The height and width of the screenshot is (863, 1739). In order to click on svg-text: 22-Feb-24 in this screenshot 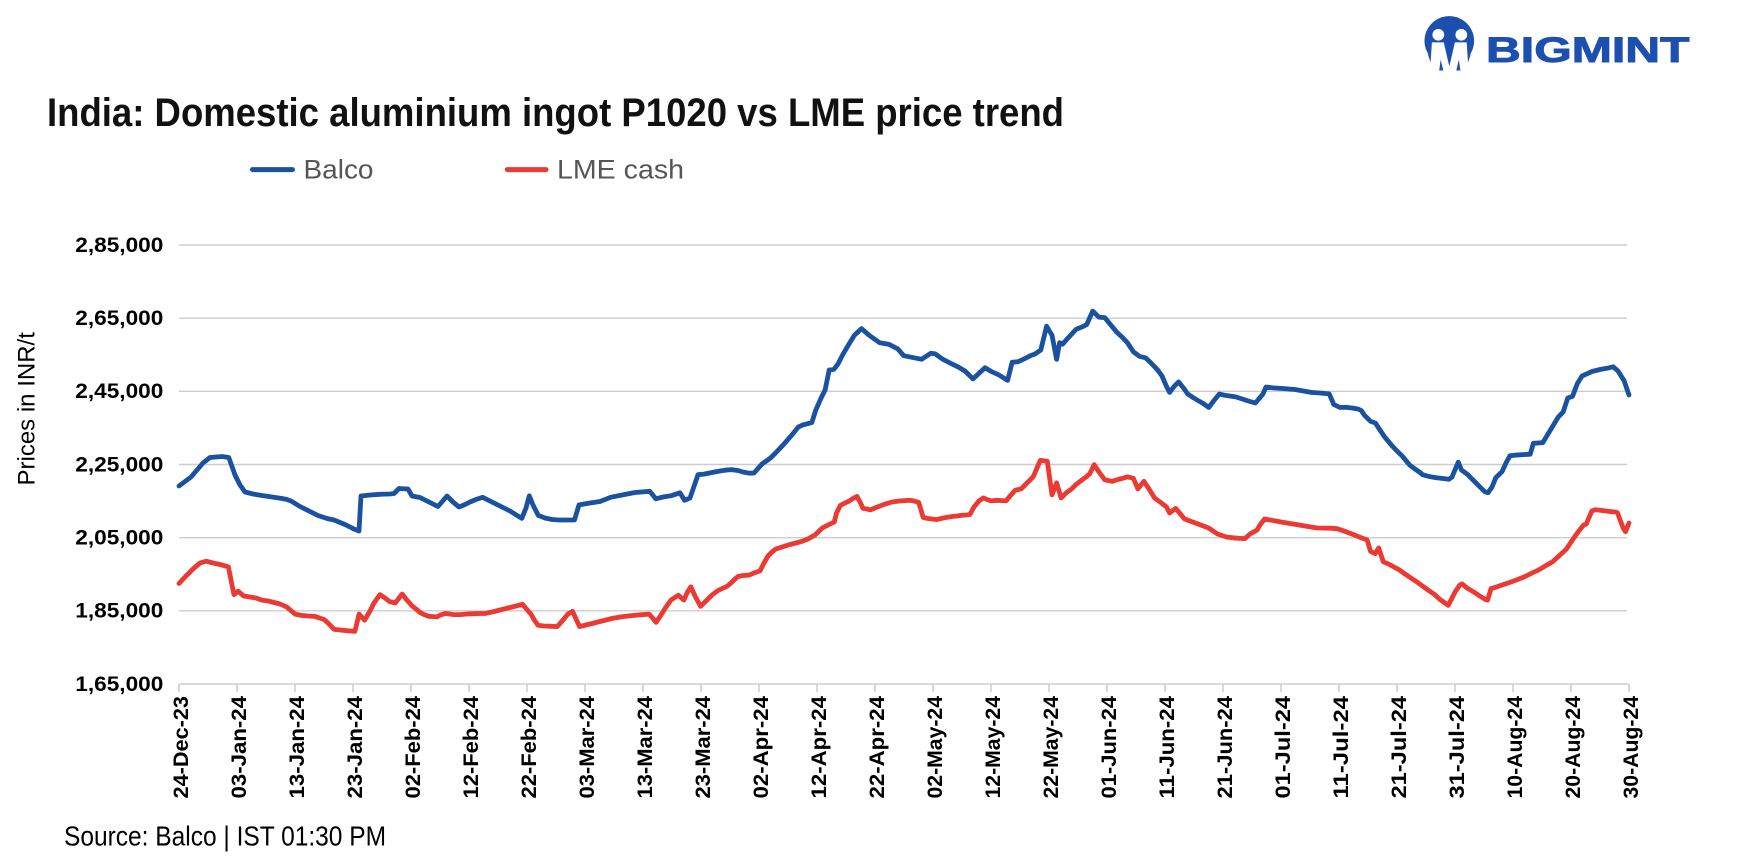, I will do `click(529, 747)`.